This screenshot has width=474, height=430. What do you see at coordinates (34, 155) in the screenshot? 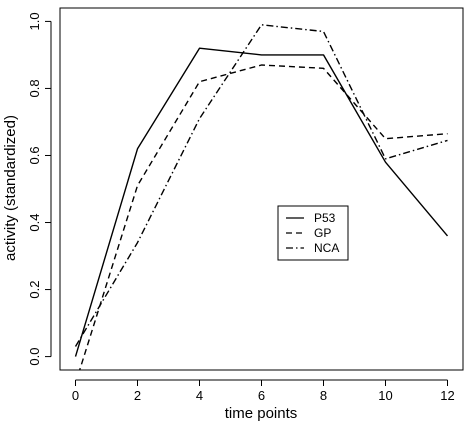
I see `y-tick-label: 0.6` at bounding box center [34, 155].